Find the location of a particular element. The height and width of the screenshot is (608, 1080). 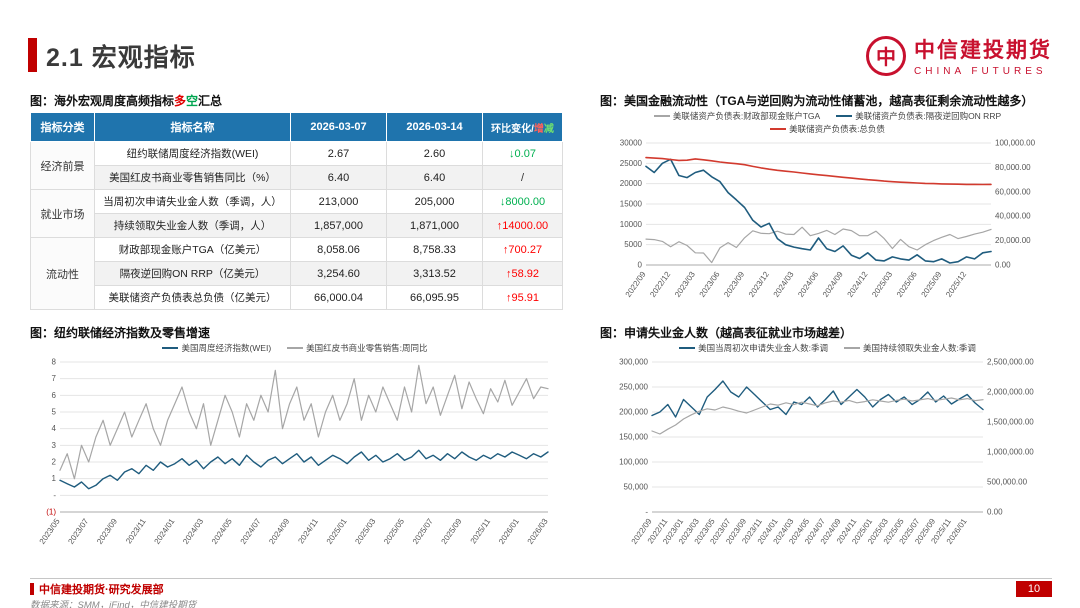

svg-text: 100,000 is located at coordinates (633, 462).